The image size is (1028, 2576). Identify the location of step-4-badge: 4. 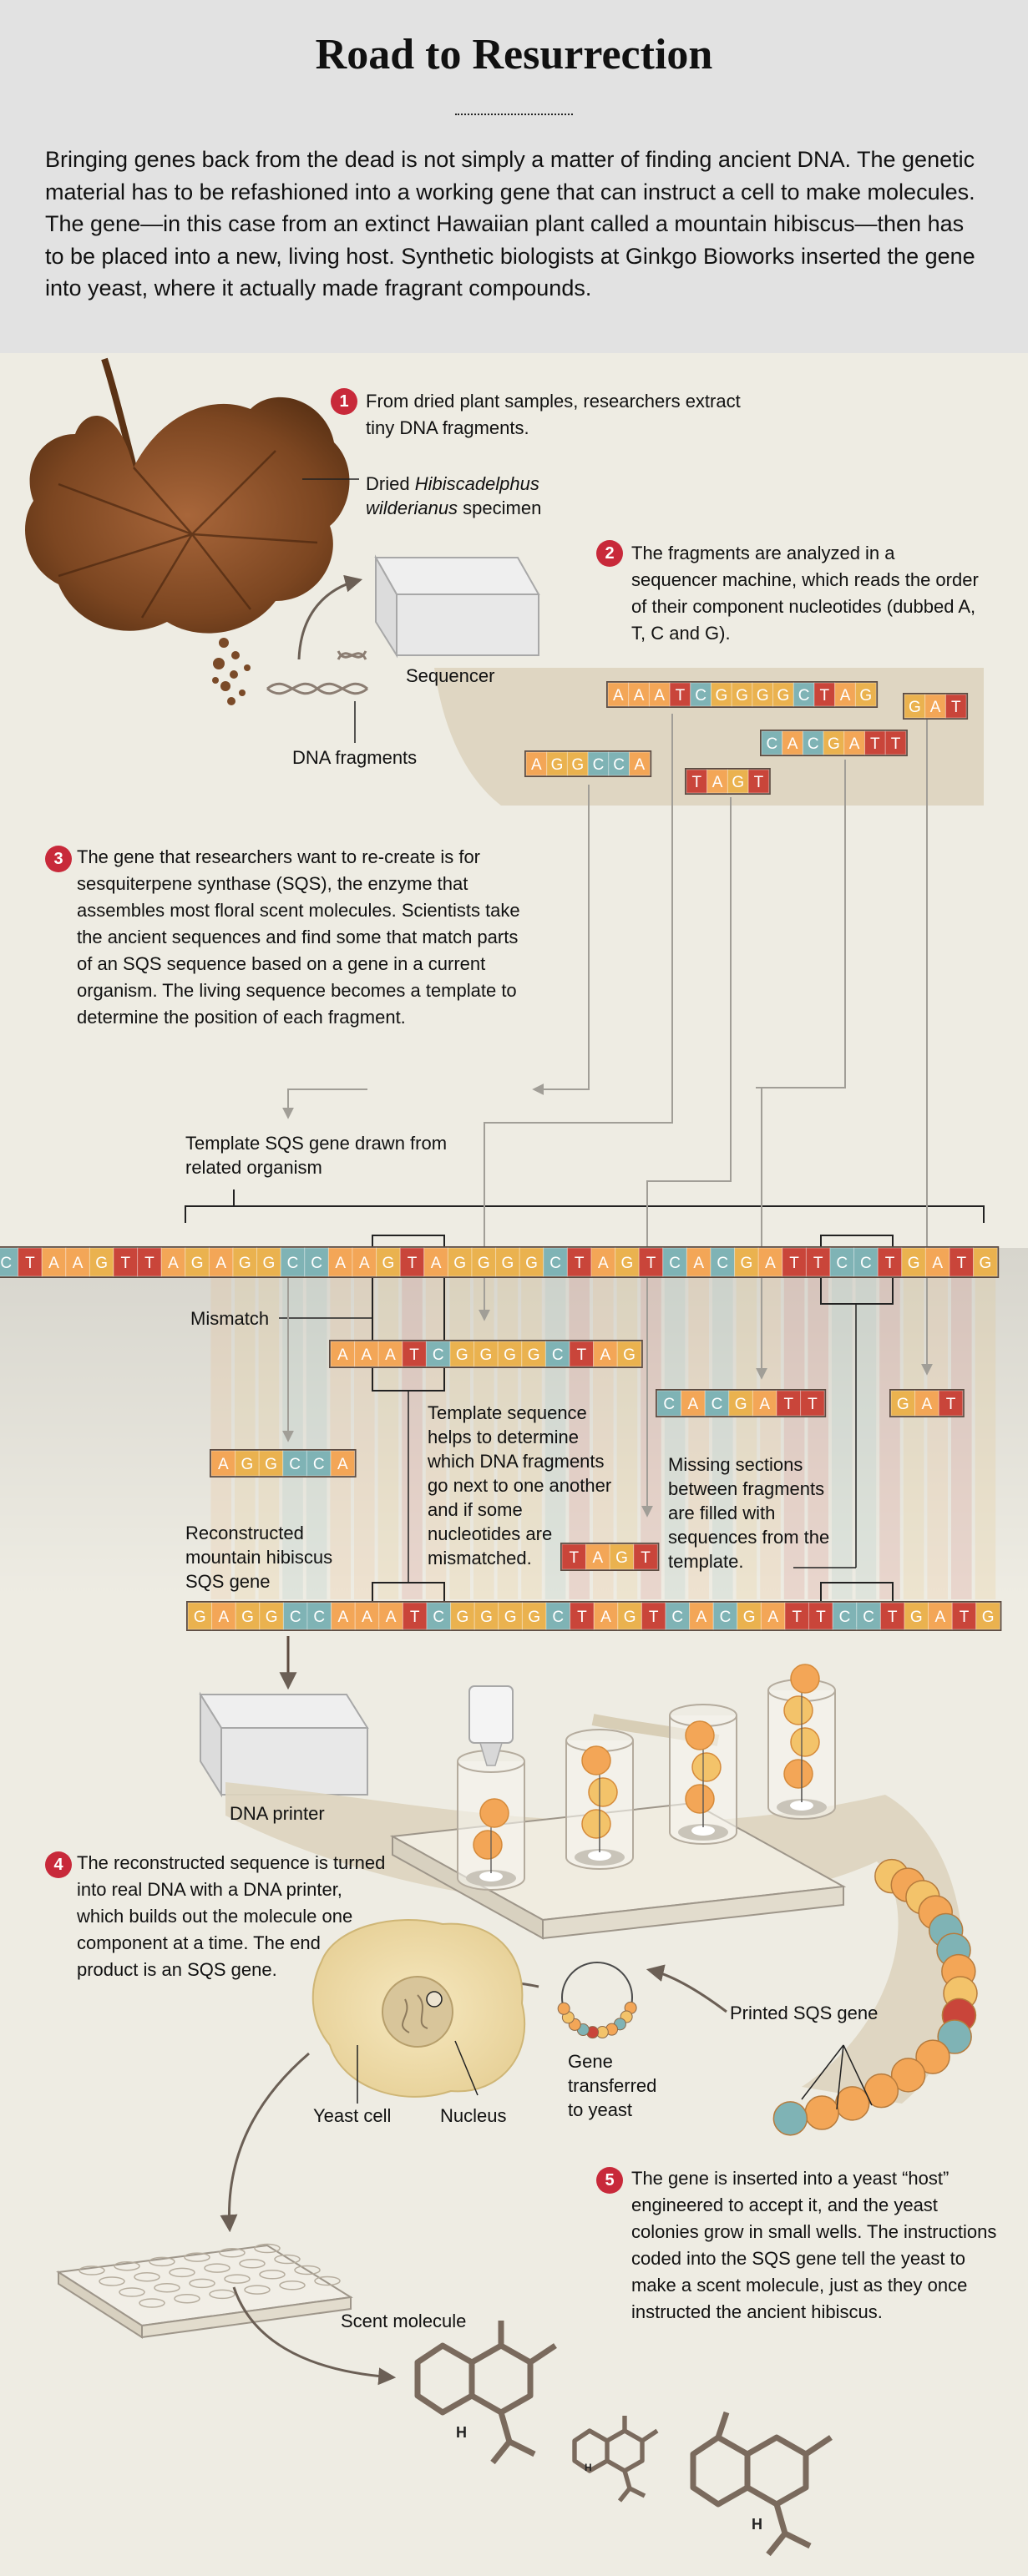
(59, 1864).